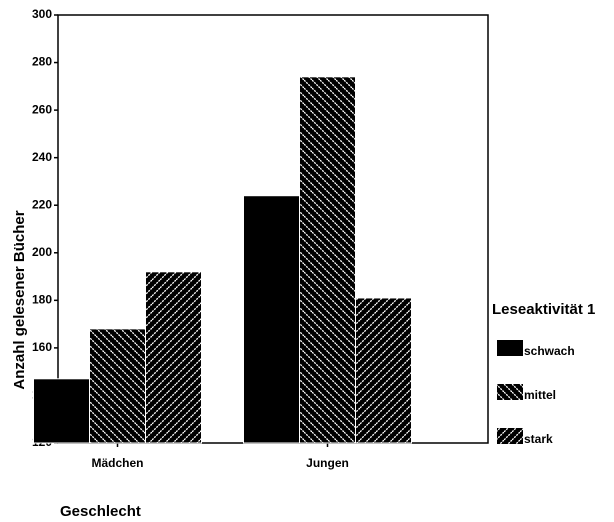 This screenshot has height=522, width=614. Describe the element at coordinates (42, 157) in the screenshot. I see `y-tick-label: 240` at that location.